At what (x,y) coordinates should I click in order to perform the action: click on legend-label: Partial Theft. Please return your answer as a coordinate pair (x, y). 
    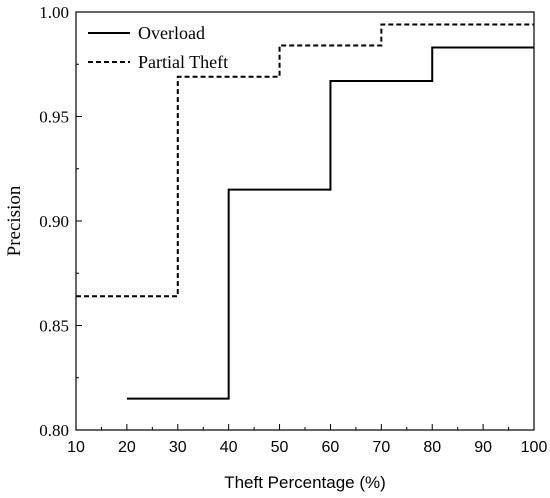
    Looking at the image, I should click on (183, 62).